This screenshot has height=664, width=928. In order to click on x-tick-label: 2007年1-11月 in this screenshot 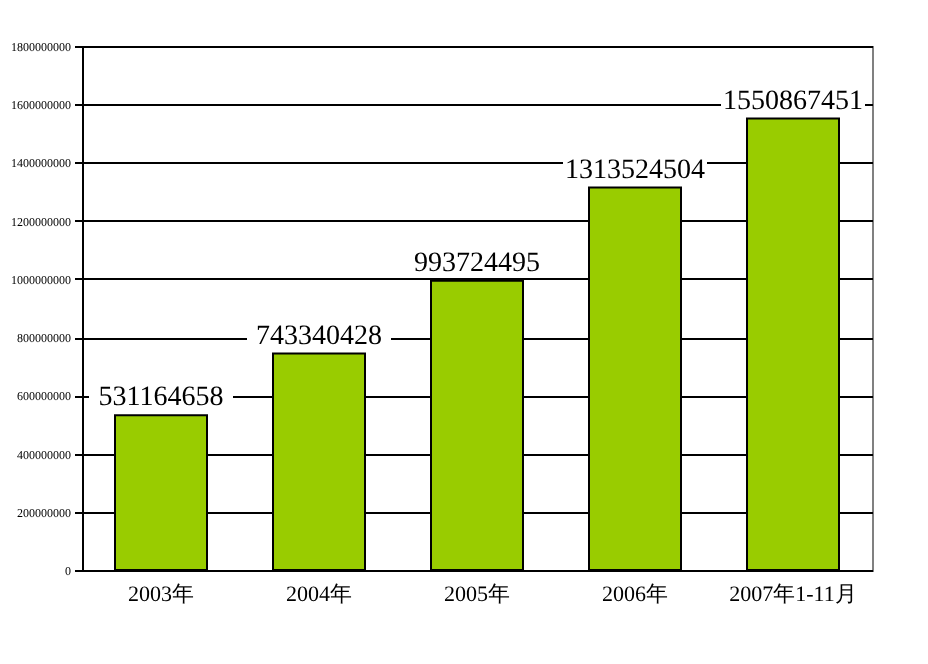, I will do `click(793, 595)`.